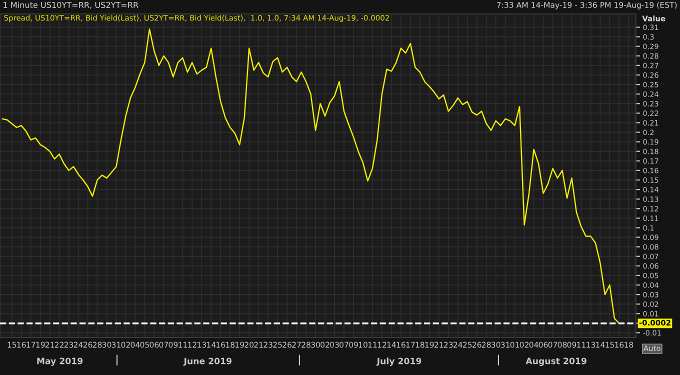 Image resolution: width=680 pixels, height=375 pixels. Describe the element at coordinates (399, 362) in the screenshot. I see `text: July 2019` at that location.